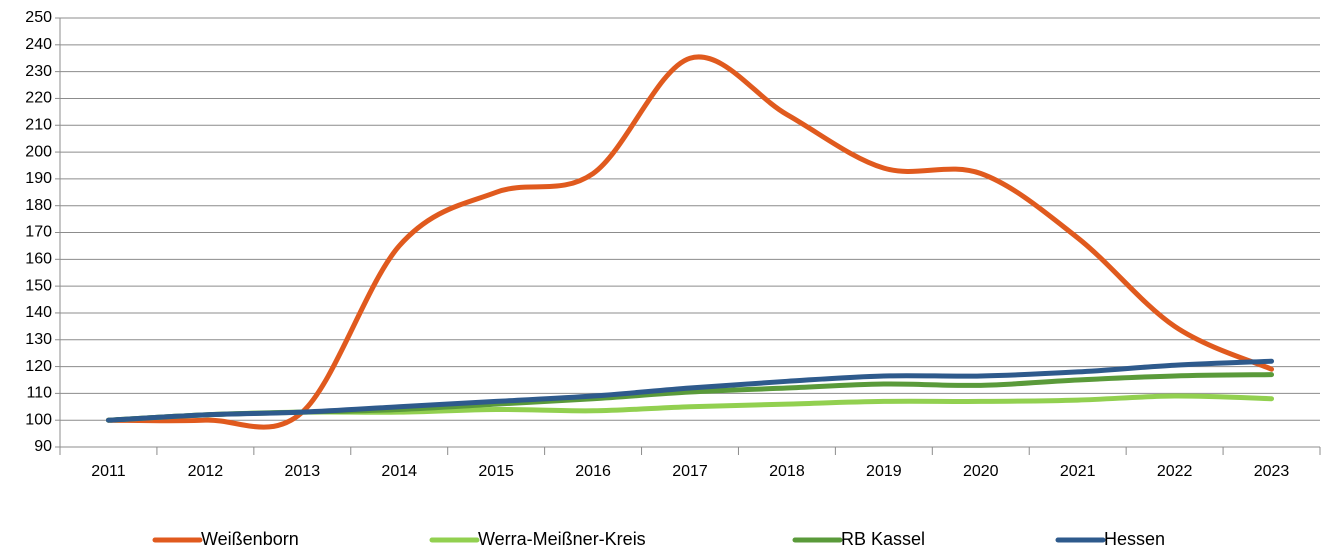 The height and width of the screenshot is (554, 1330). Describe the element at coordinates (884, 471) in the screenshot. I see `x-tick-label: 2019` at that location.